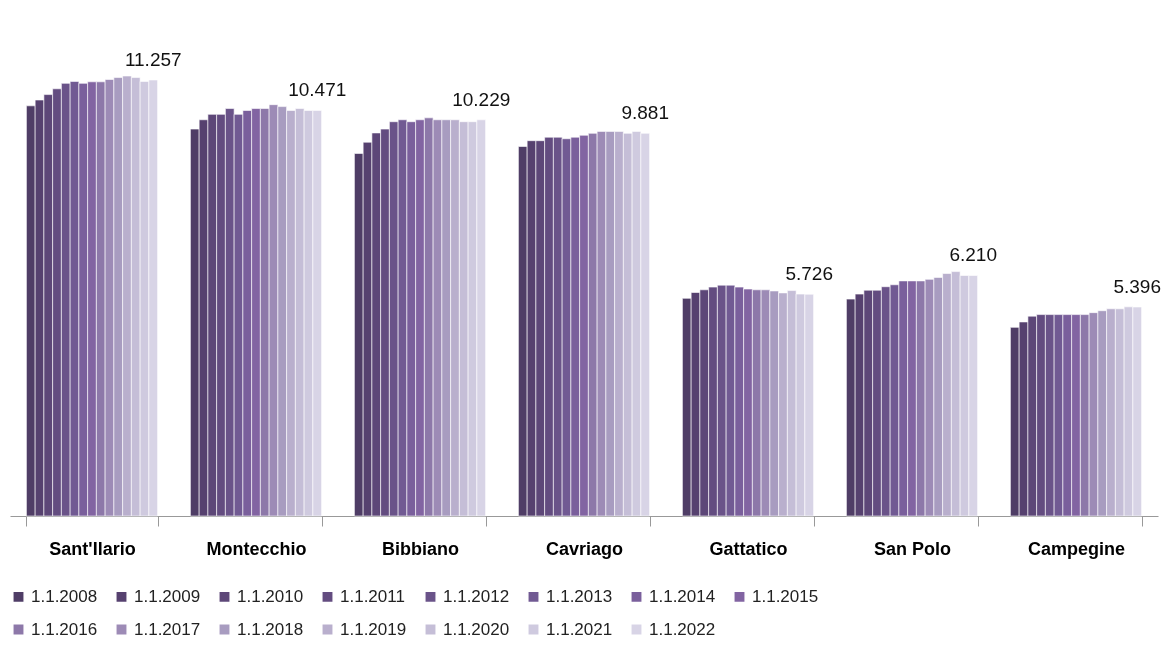 Image resolution: width=1173 pixels, height=671 pixels. Describe the element at coordinates (912, 548) in the screenshot. I see `x-tick-label: San Polo` at that location.